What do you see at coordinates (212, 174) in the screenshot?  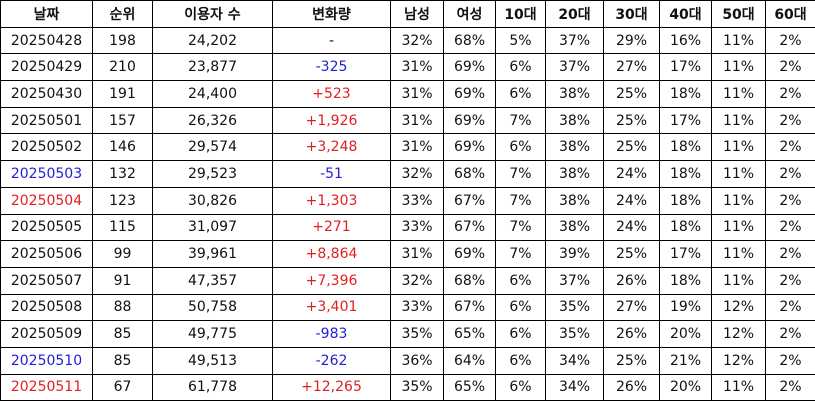 I see `cell-users: 29,523` at bounding box center [212, 174].